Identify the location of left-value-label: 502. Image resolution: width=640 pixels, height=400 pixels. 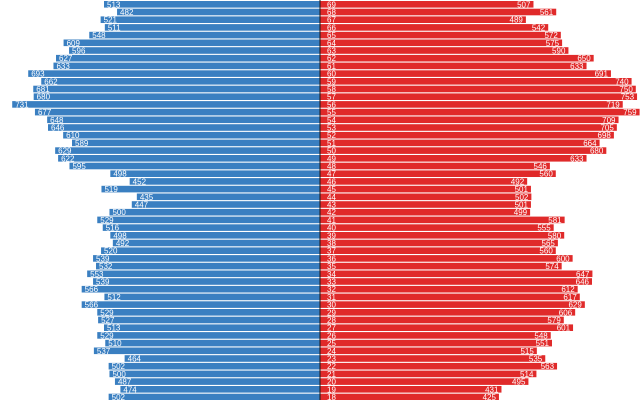
(119, 366).